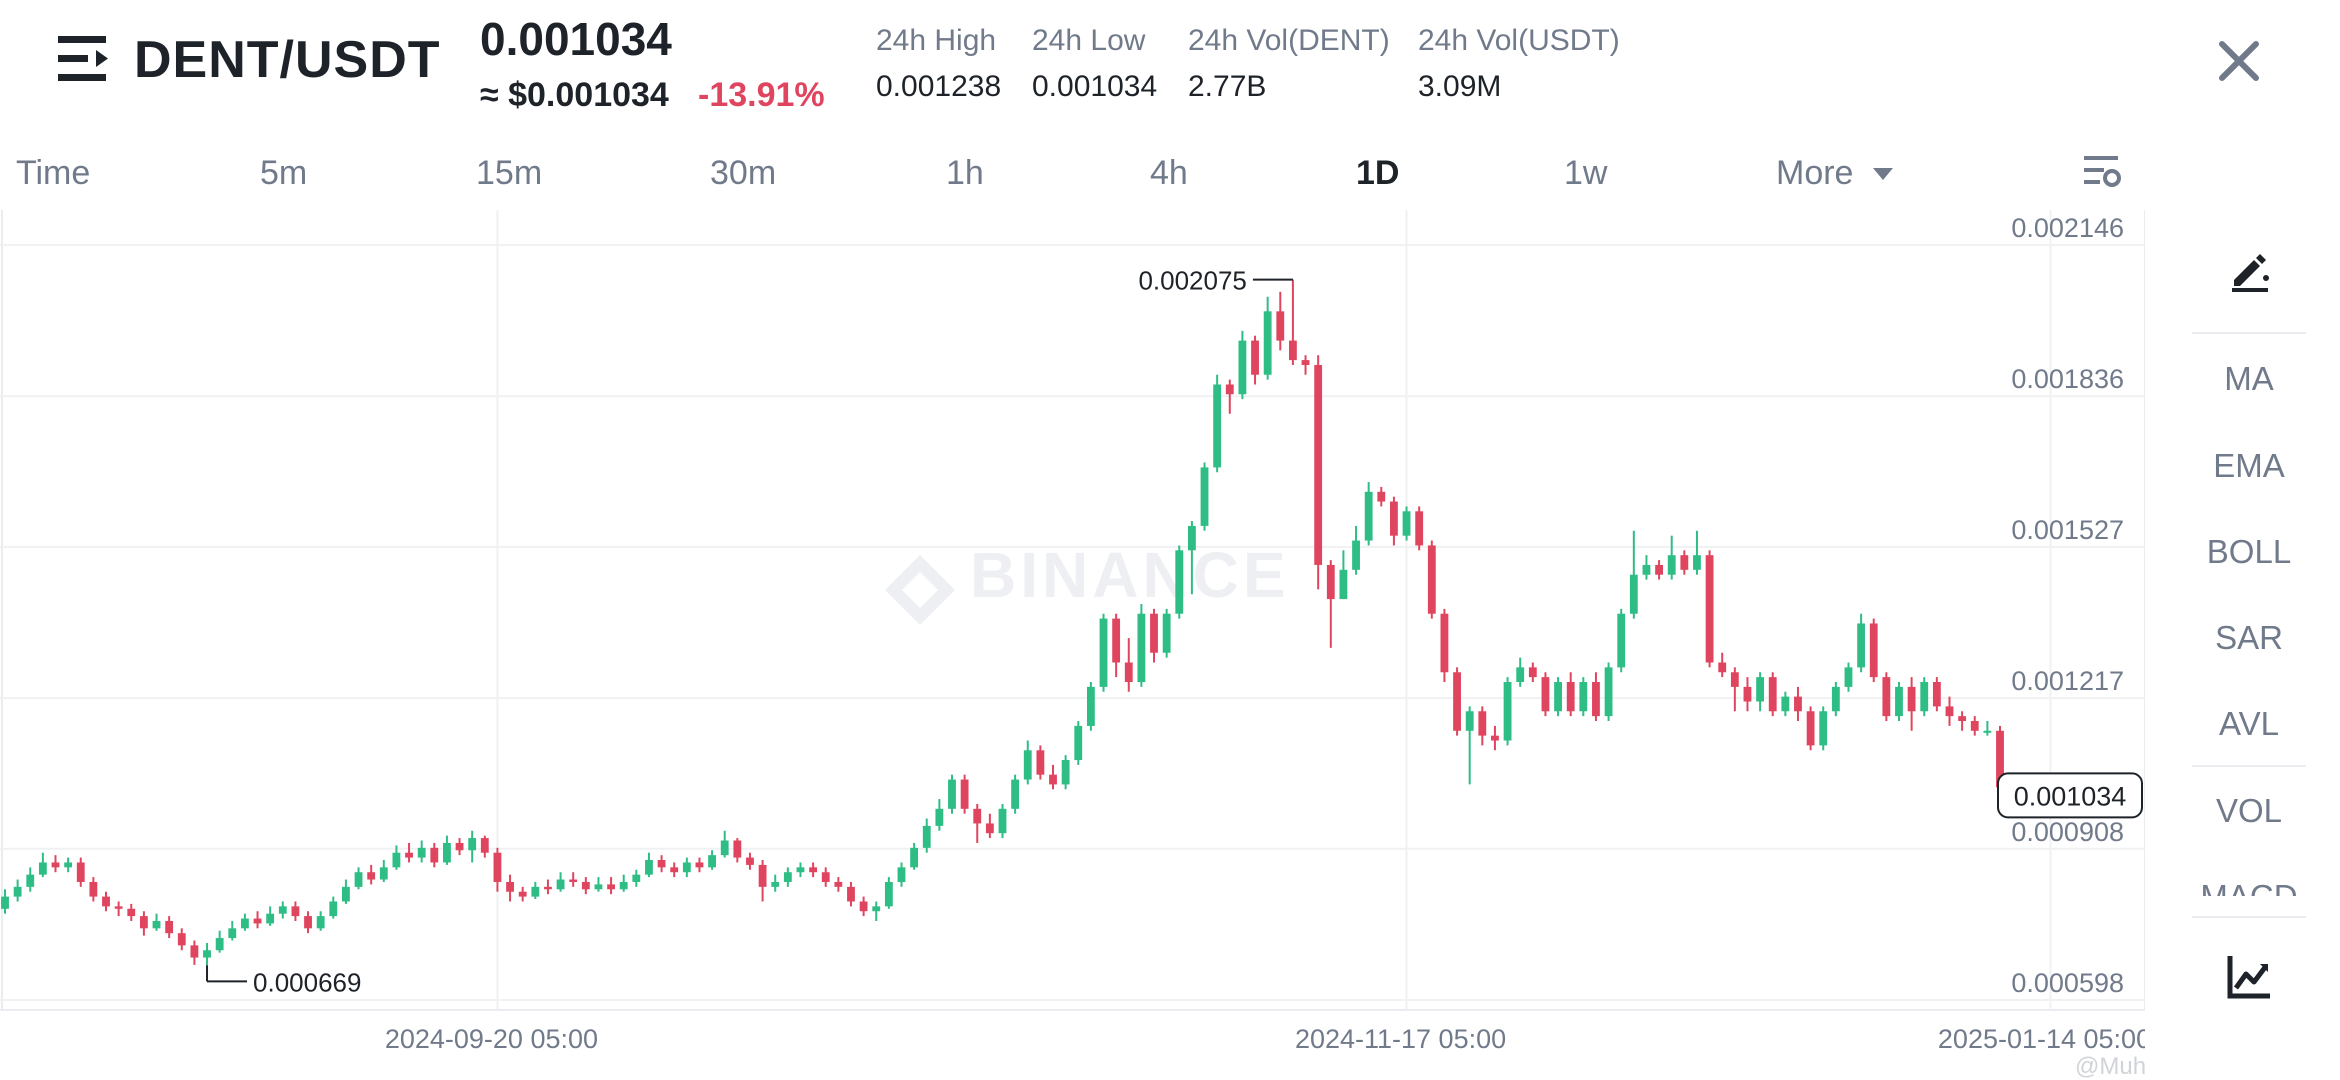  I want to click on indicator-sar: SAR, so click(2249, 637).